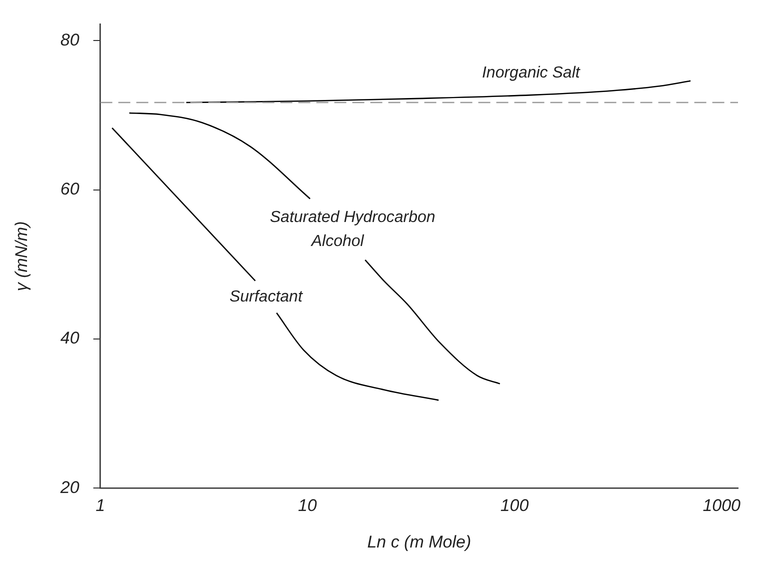 The image size is (760, 565). I want to click on series-label: Inorganic Salt, so click(531, 73).